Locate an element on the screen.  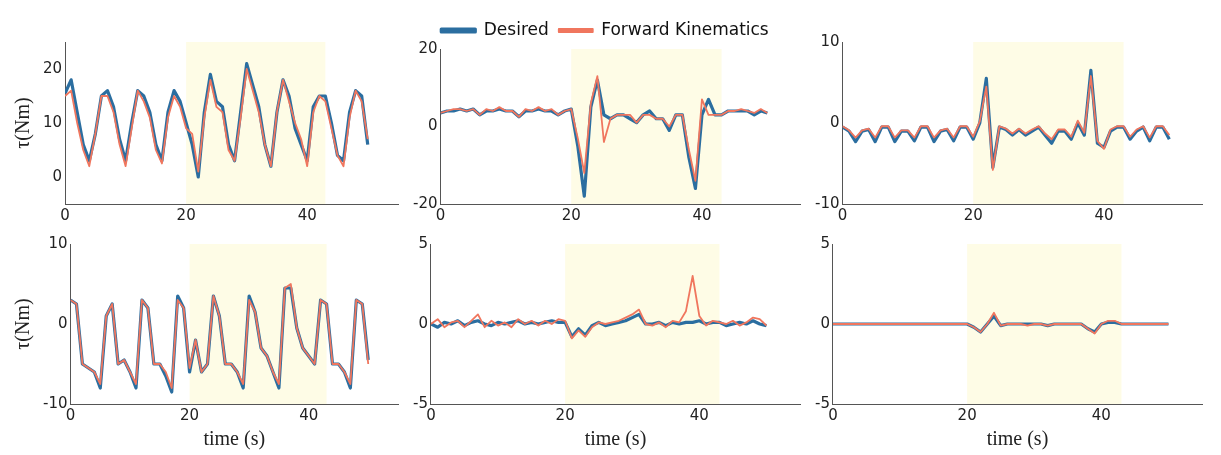
legend-label: Forward Kinematics is located at coordinates (685, 28).